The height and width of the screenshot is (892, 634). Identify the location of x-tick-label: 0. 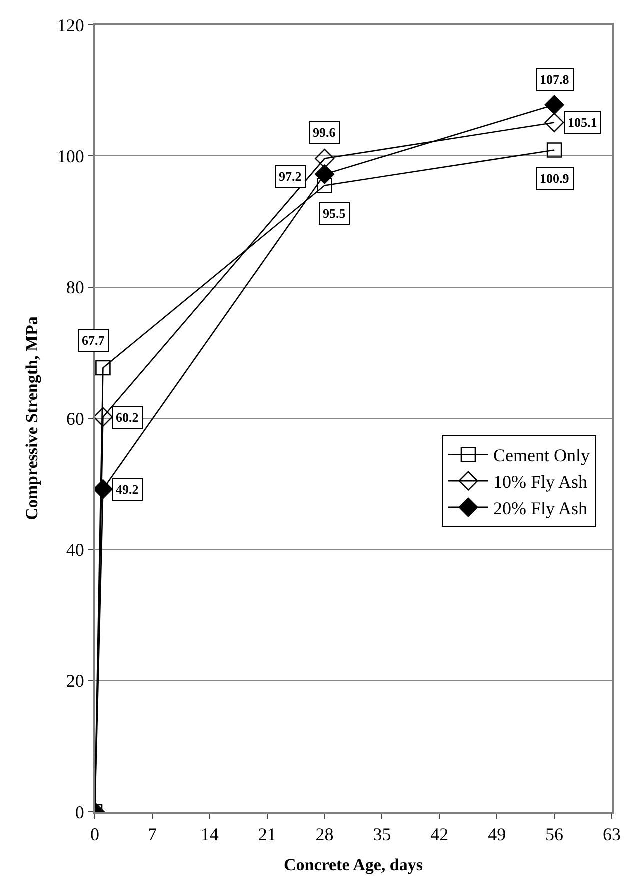
(95, 834).